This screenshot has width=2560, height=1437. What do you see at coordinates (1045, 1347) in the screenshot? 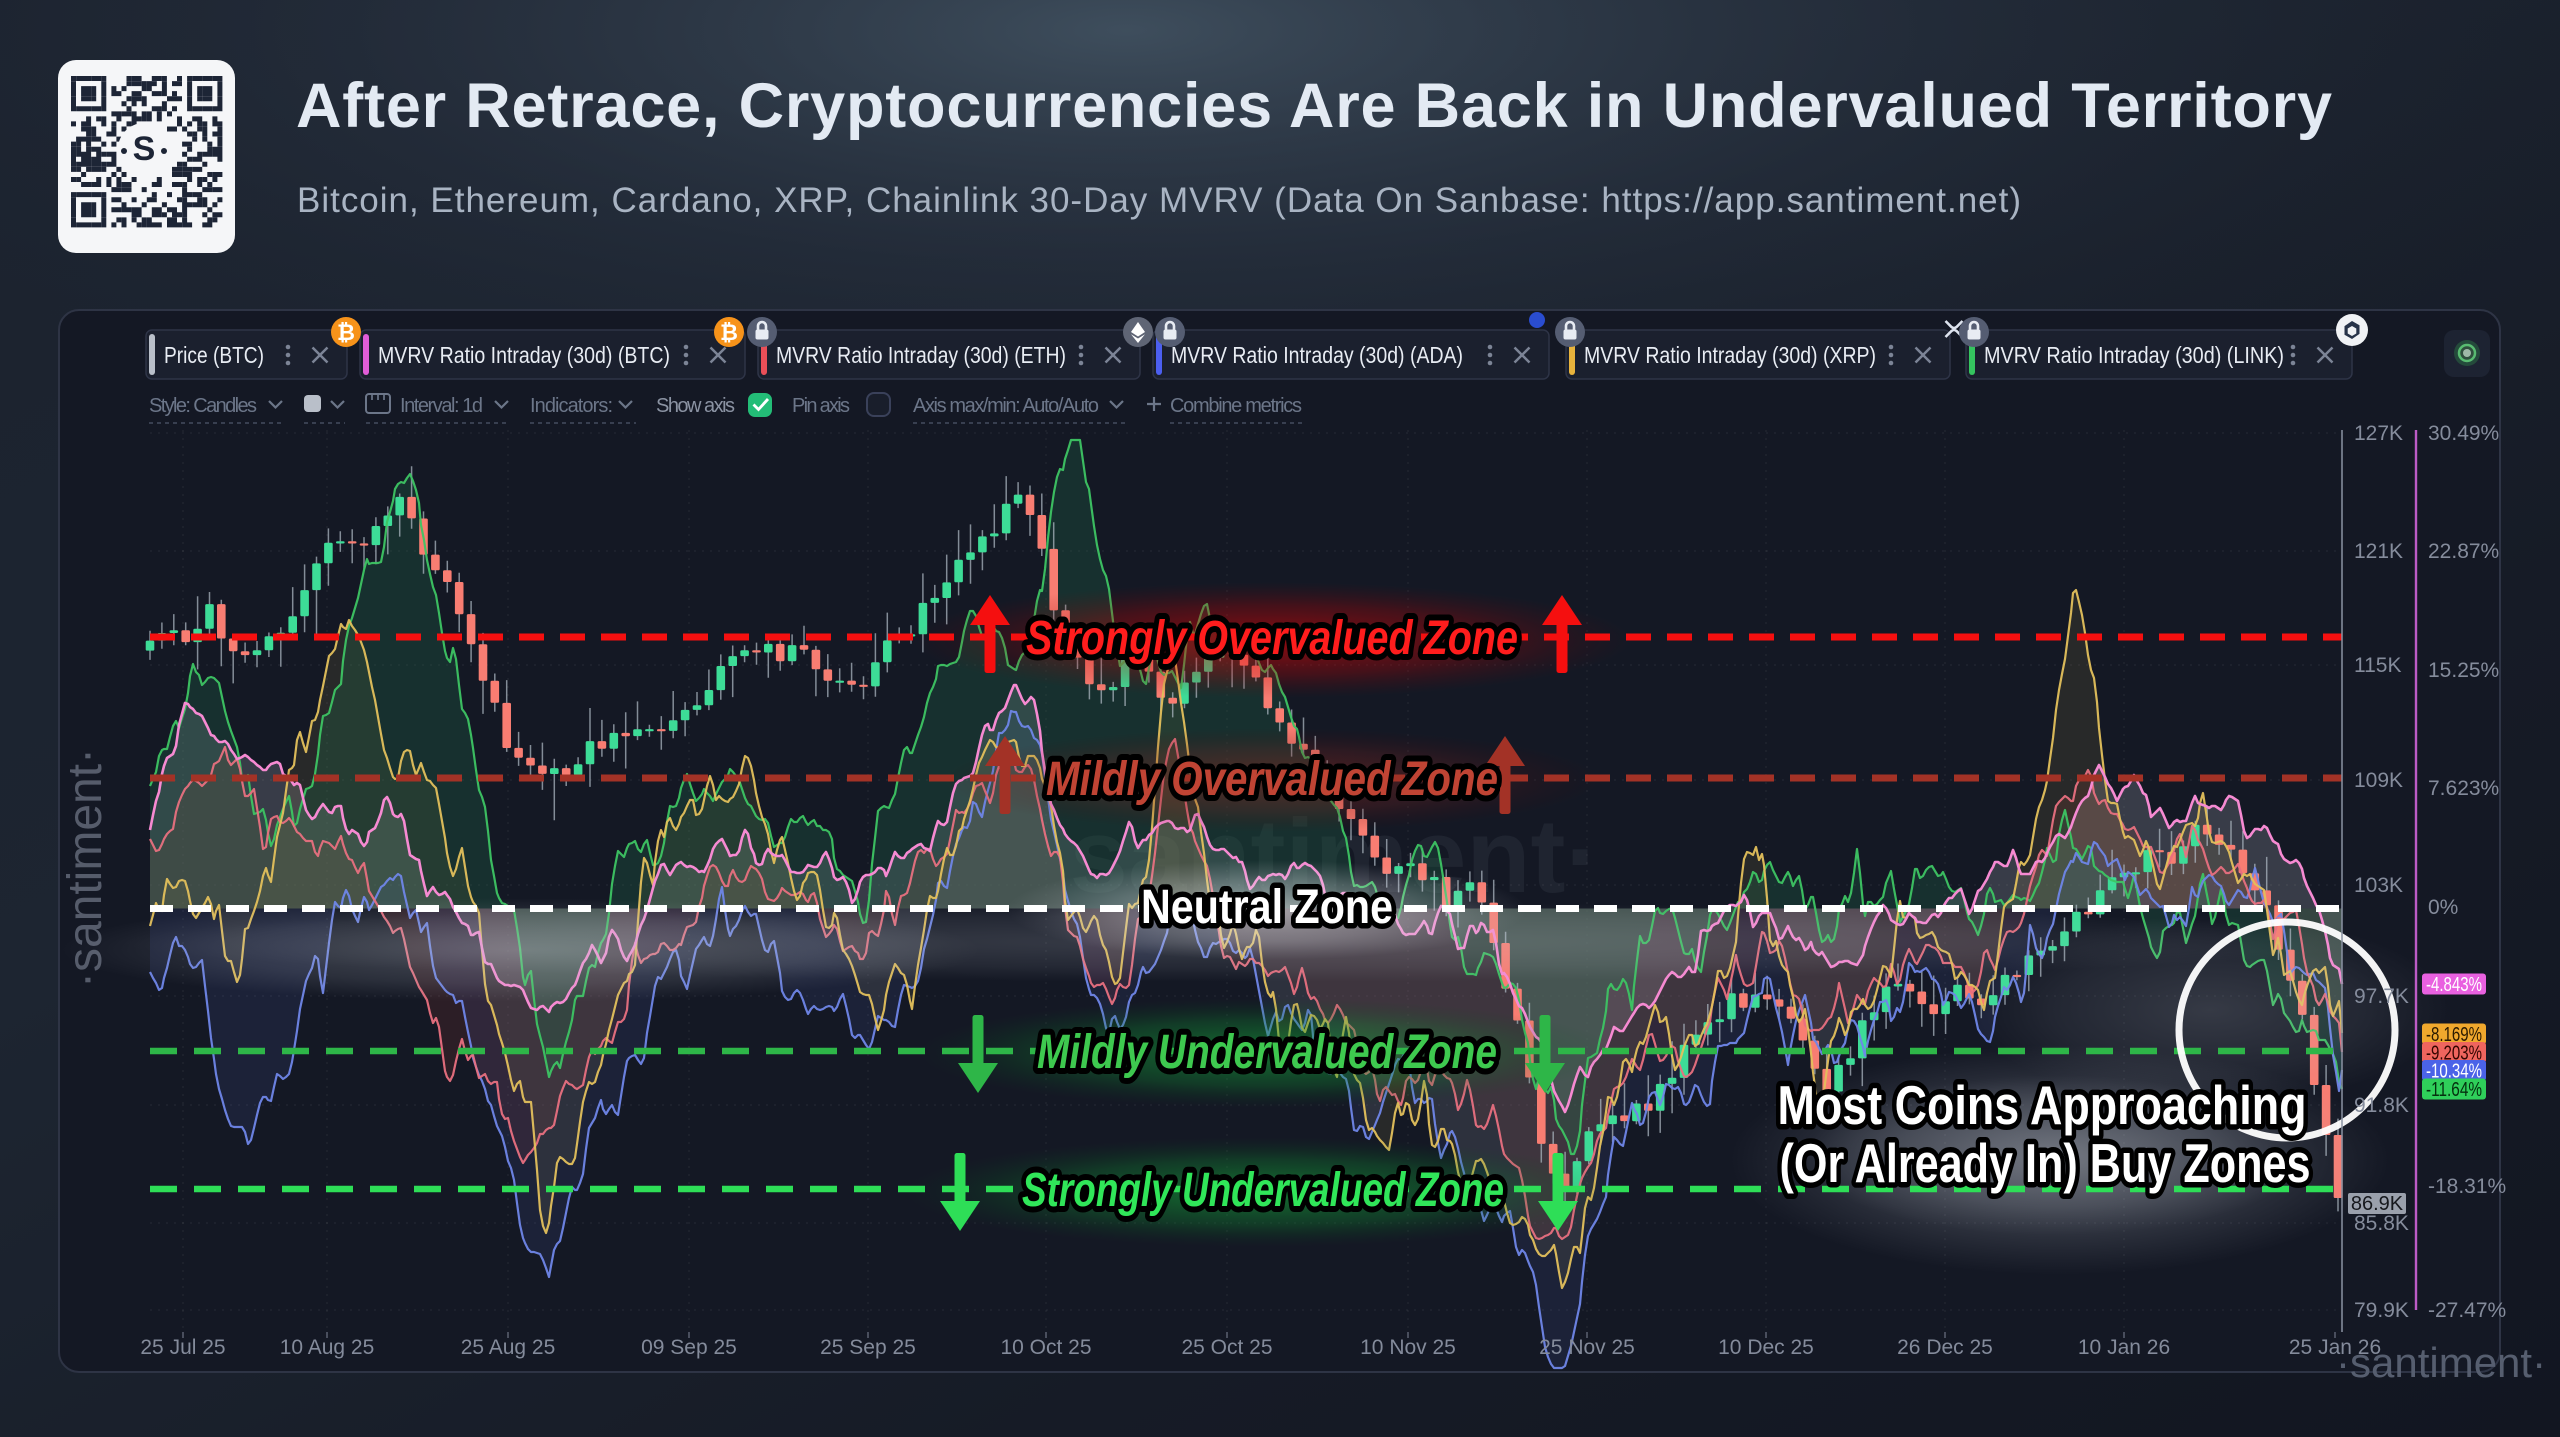
I see `svg-text: 10 Oct 25` at bounding box center [1045, 1347].